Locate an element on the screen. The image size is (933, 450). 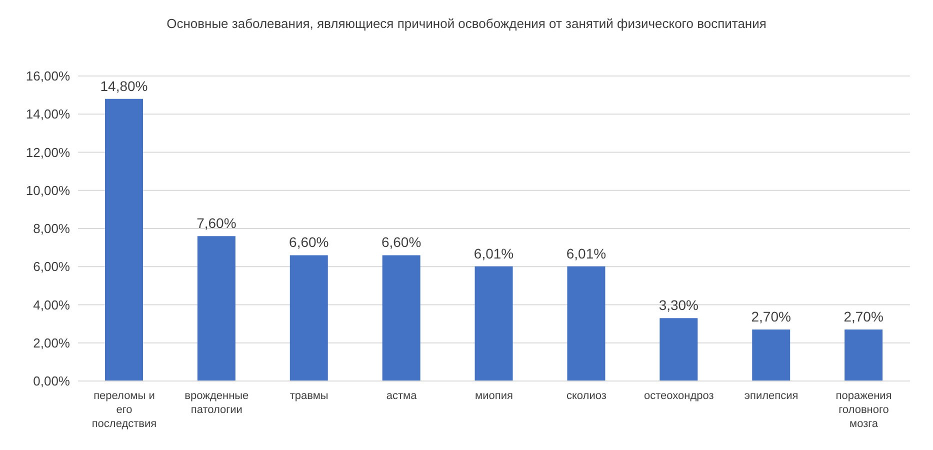
x-tick-label: переломы и его последствия is located at coordinates (124, 410).